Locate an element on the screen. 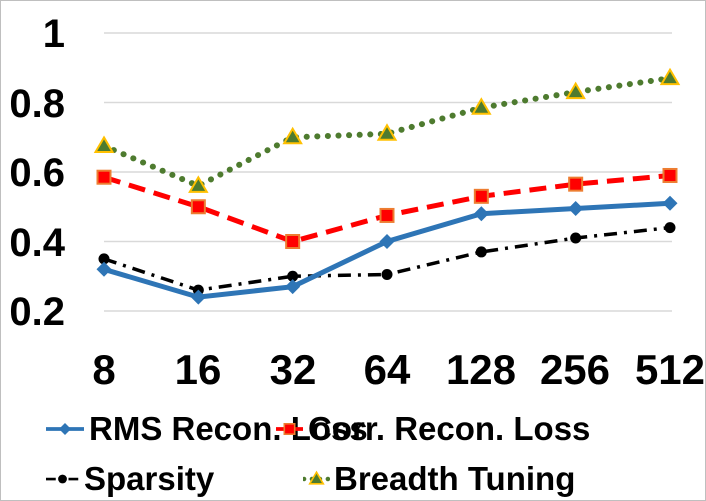 This screenshot has height=501, width=706. legend-item-sparsity: Sparsity is located at coordinates (129, 479).